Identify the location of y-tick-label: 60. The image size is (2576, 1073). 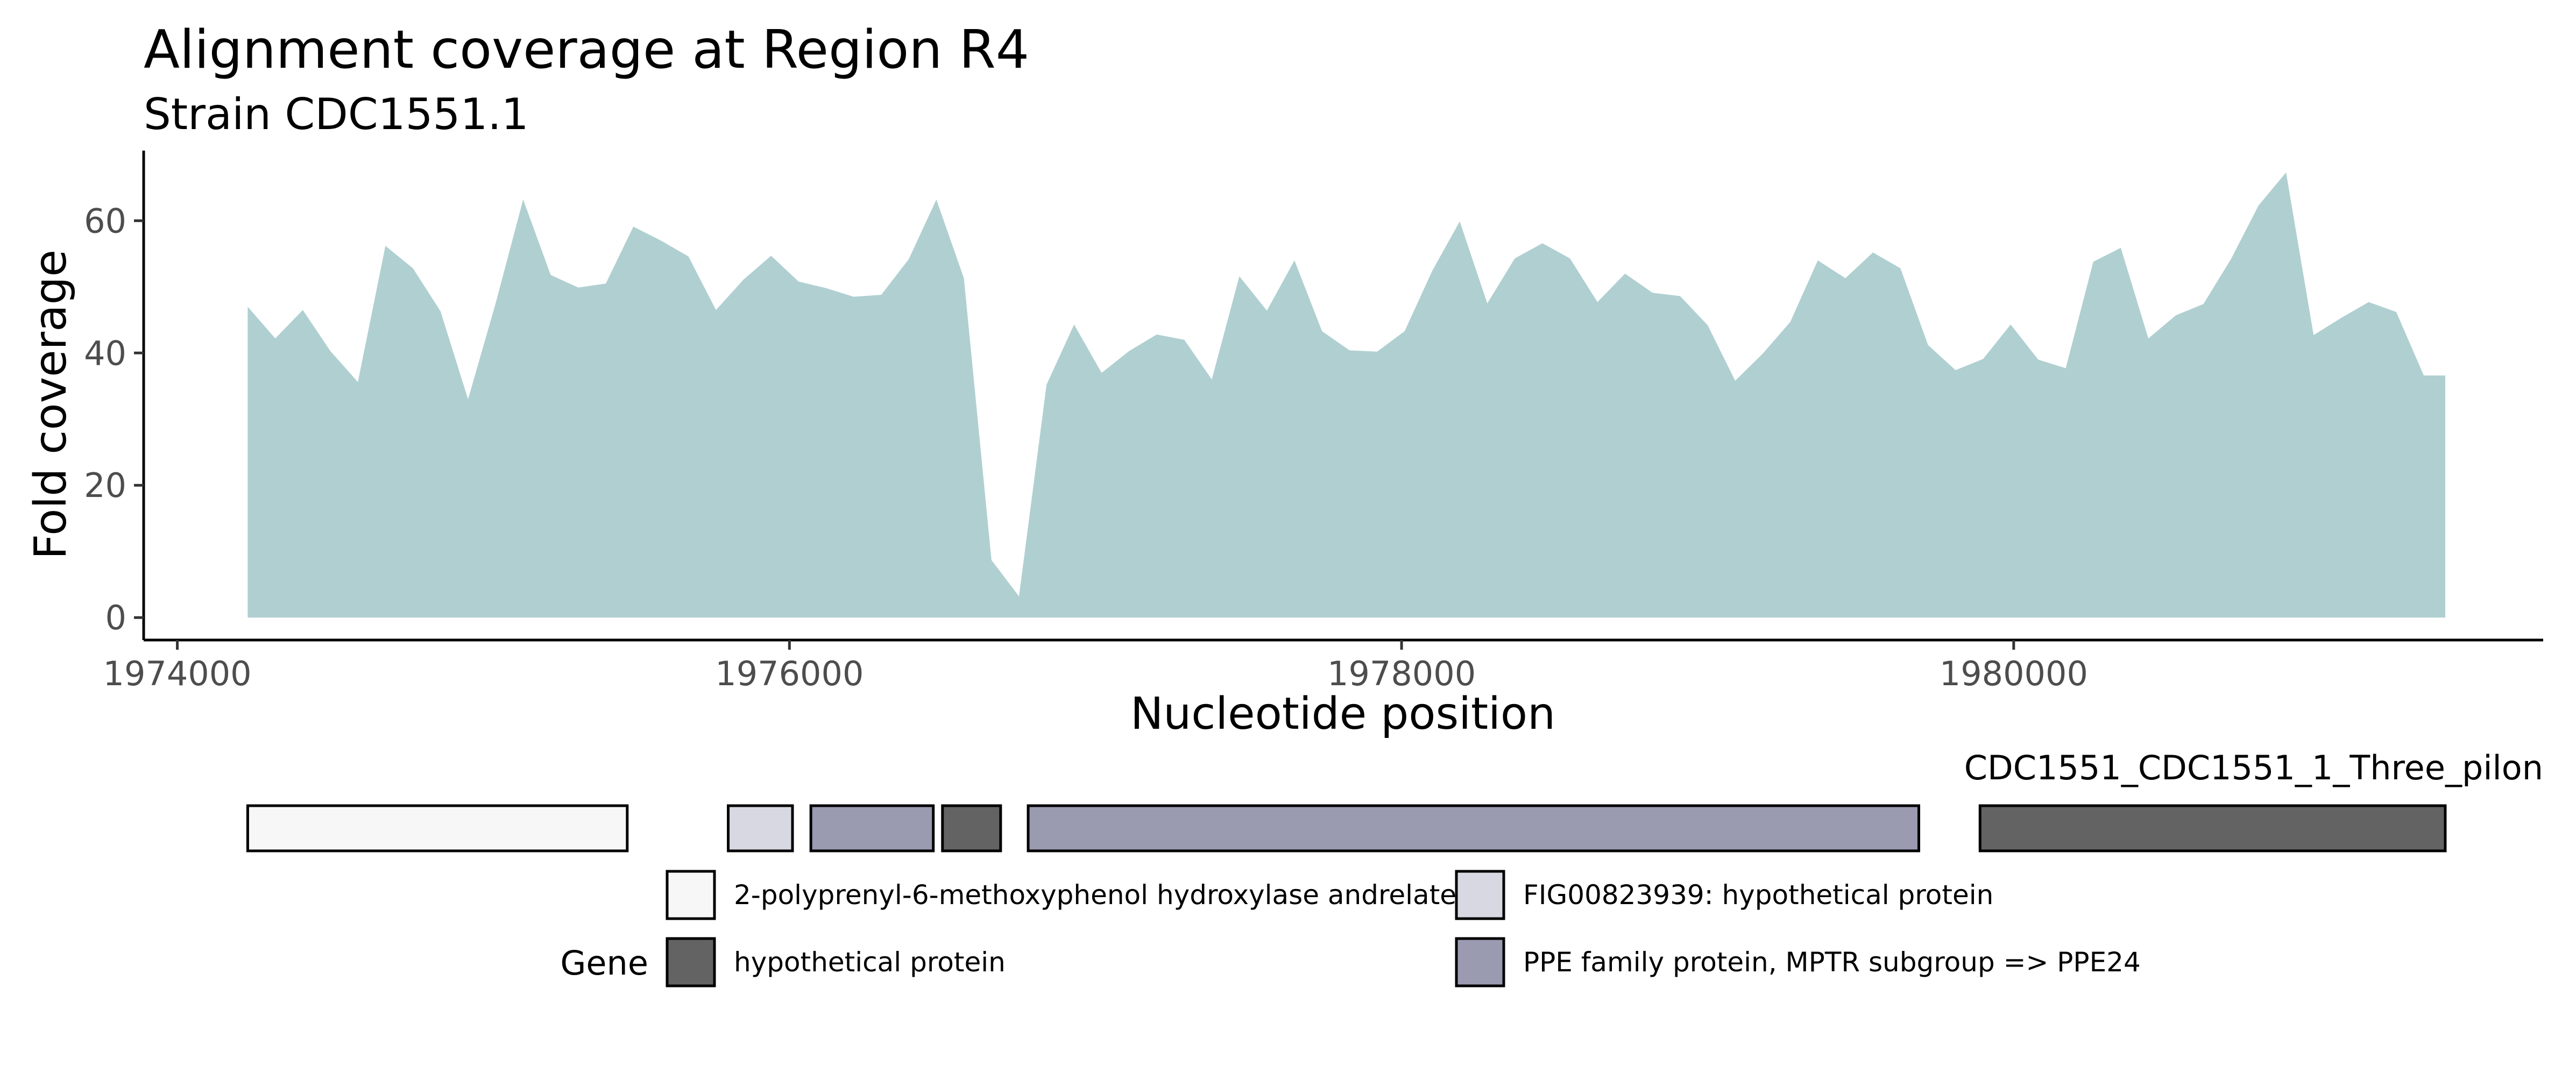
(105, 220).